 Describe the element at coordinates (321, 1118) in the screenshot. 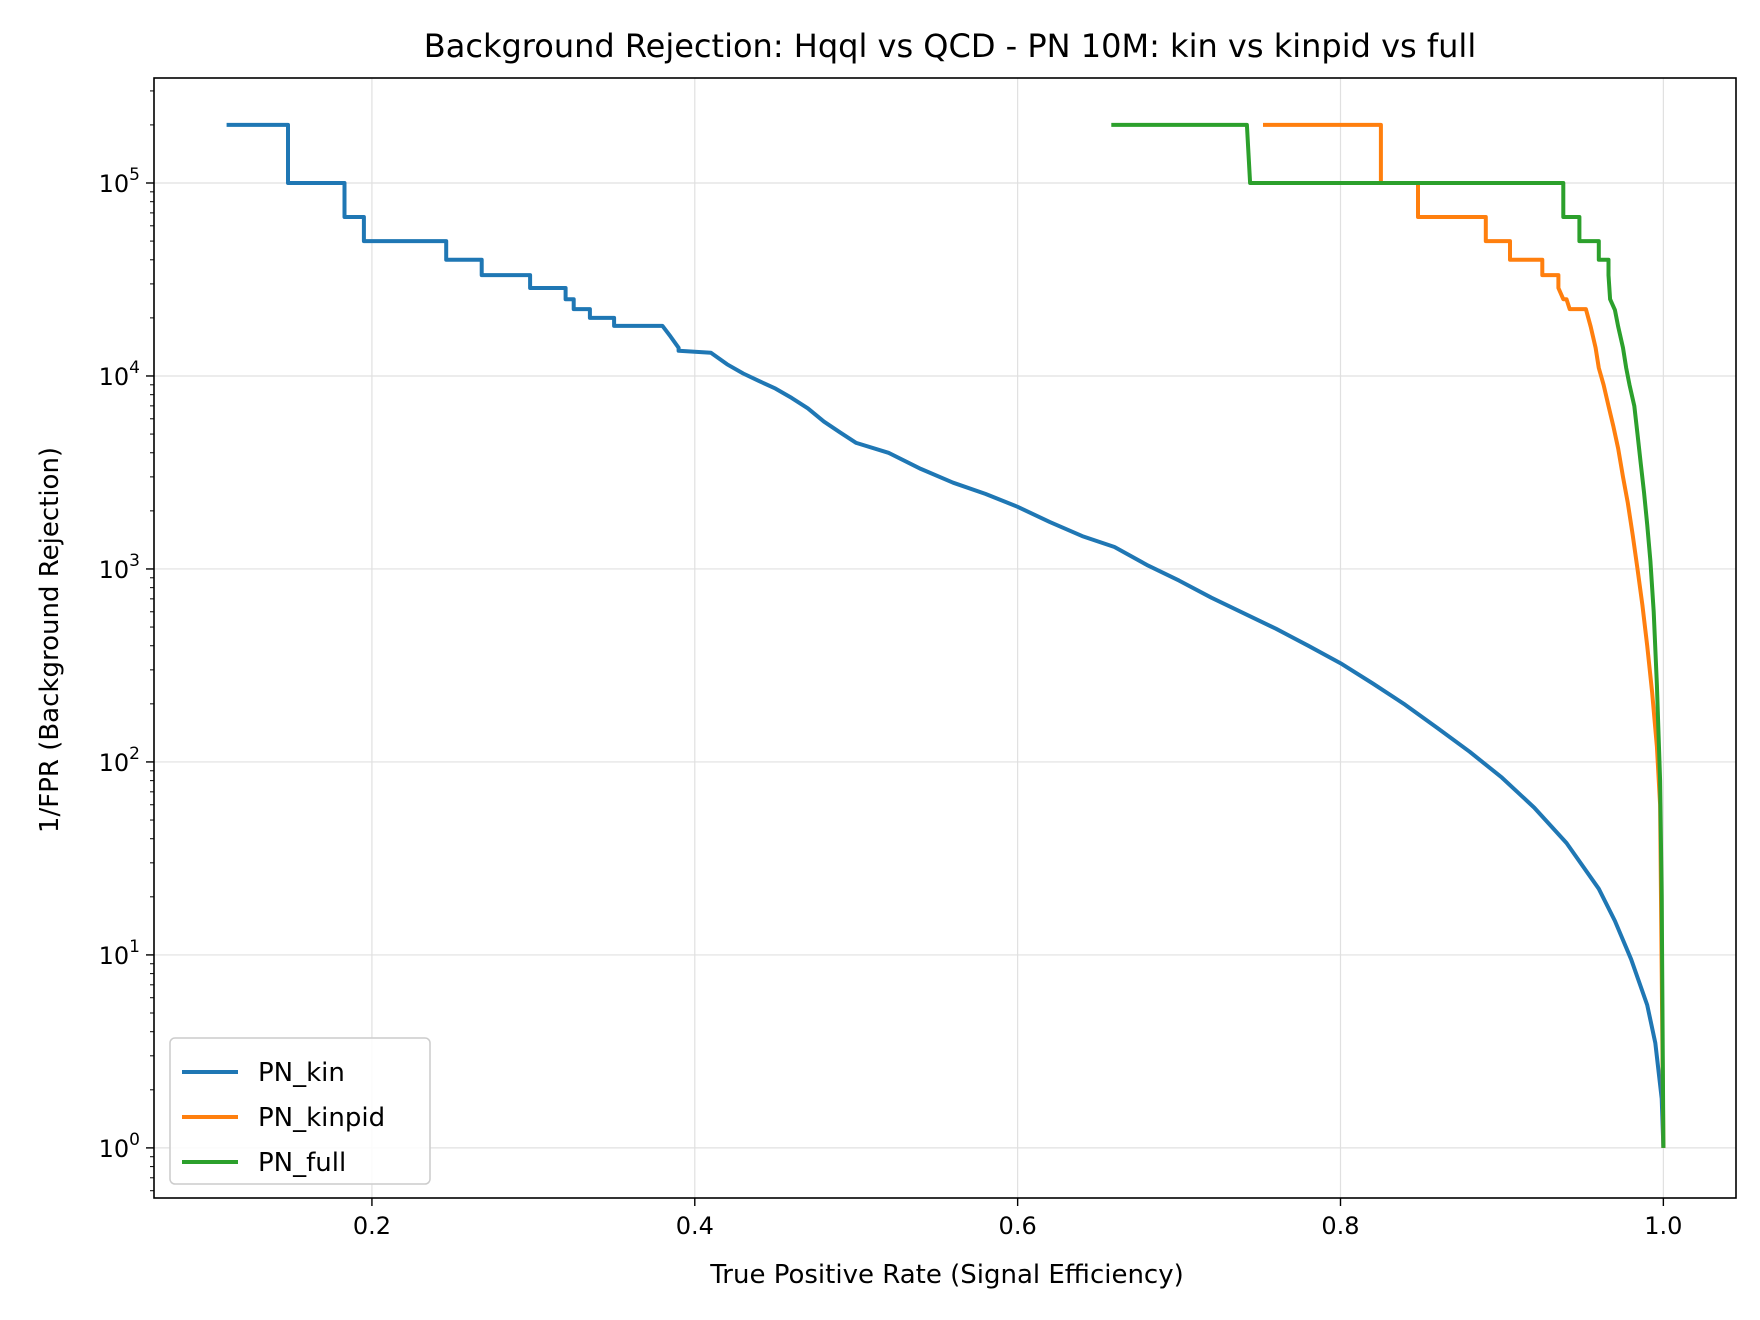

I see `legend-label: PN_kinpid` at that location.